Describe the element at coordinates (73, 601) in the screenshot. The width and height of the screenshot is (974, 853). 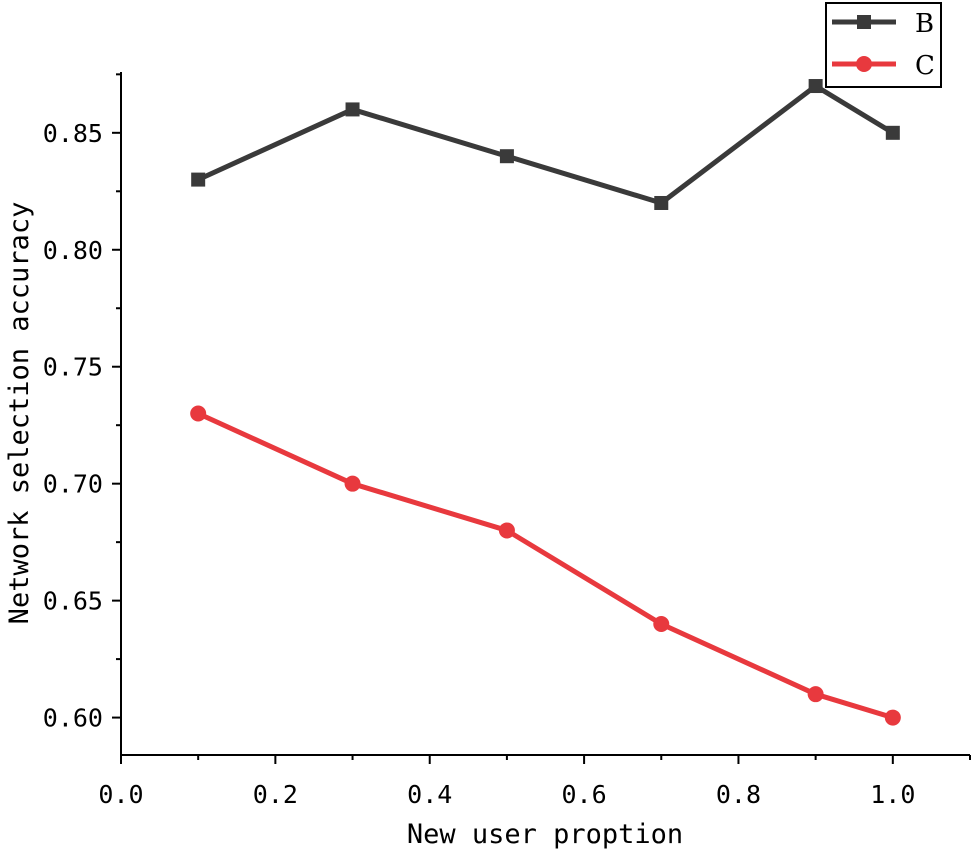
I see `y-tick-label: 0.65` at that location.